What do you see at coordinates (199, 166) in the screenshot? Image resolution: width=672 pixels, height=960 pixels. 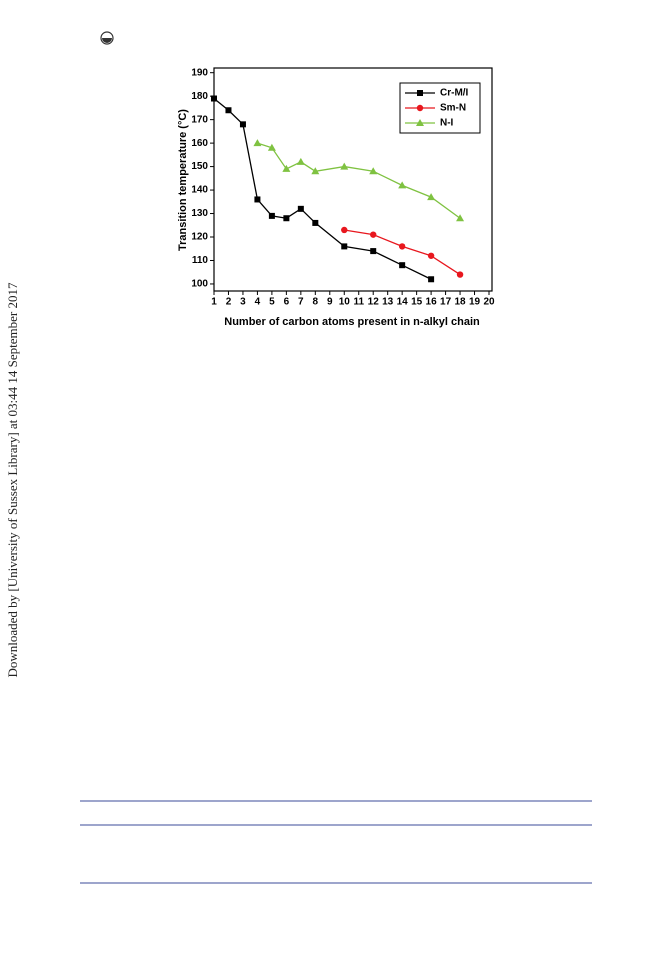 I see `y-tick-label: 150` at bounding box center [199, 166].